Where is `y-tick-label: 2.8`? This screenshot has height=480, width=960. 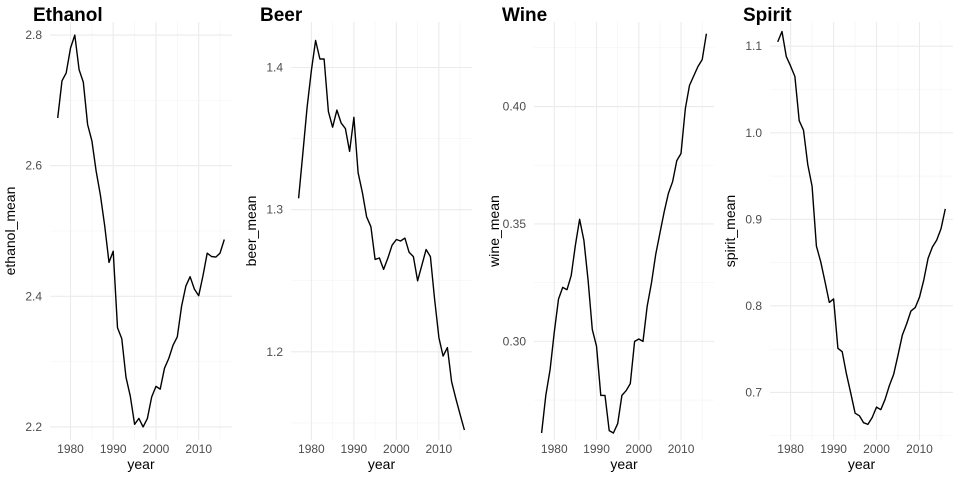 y-tick-label: 2.8 is located at coordinates (33, 35).